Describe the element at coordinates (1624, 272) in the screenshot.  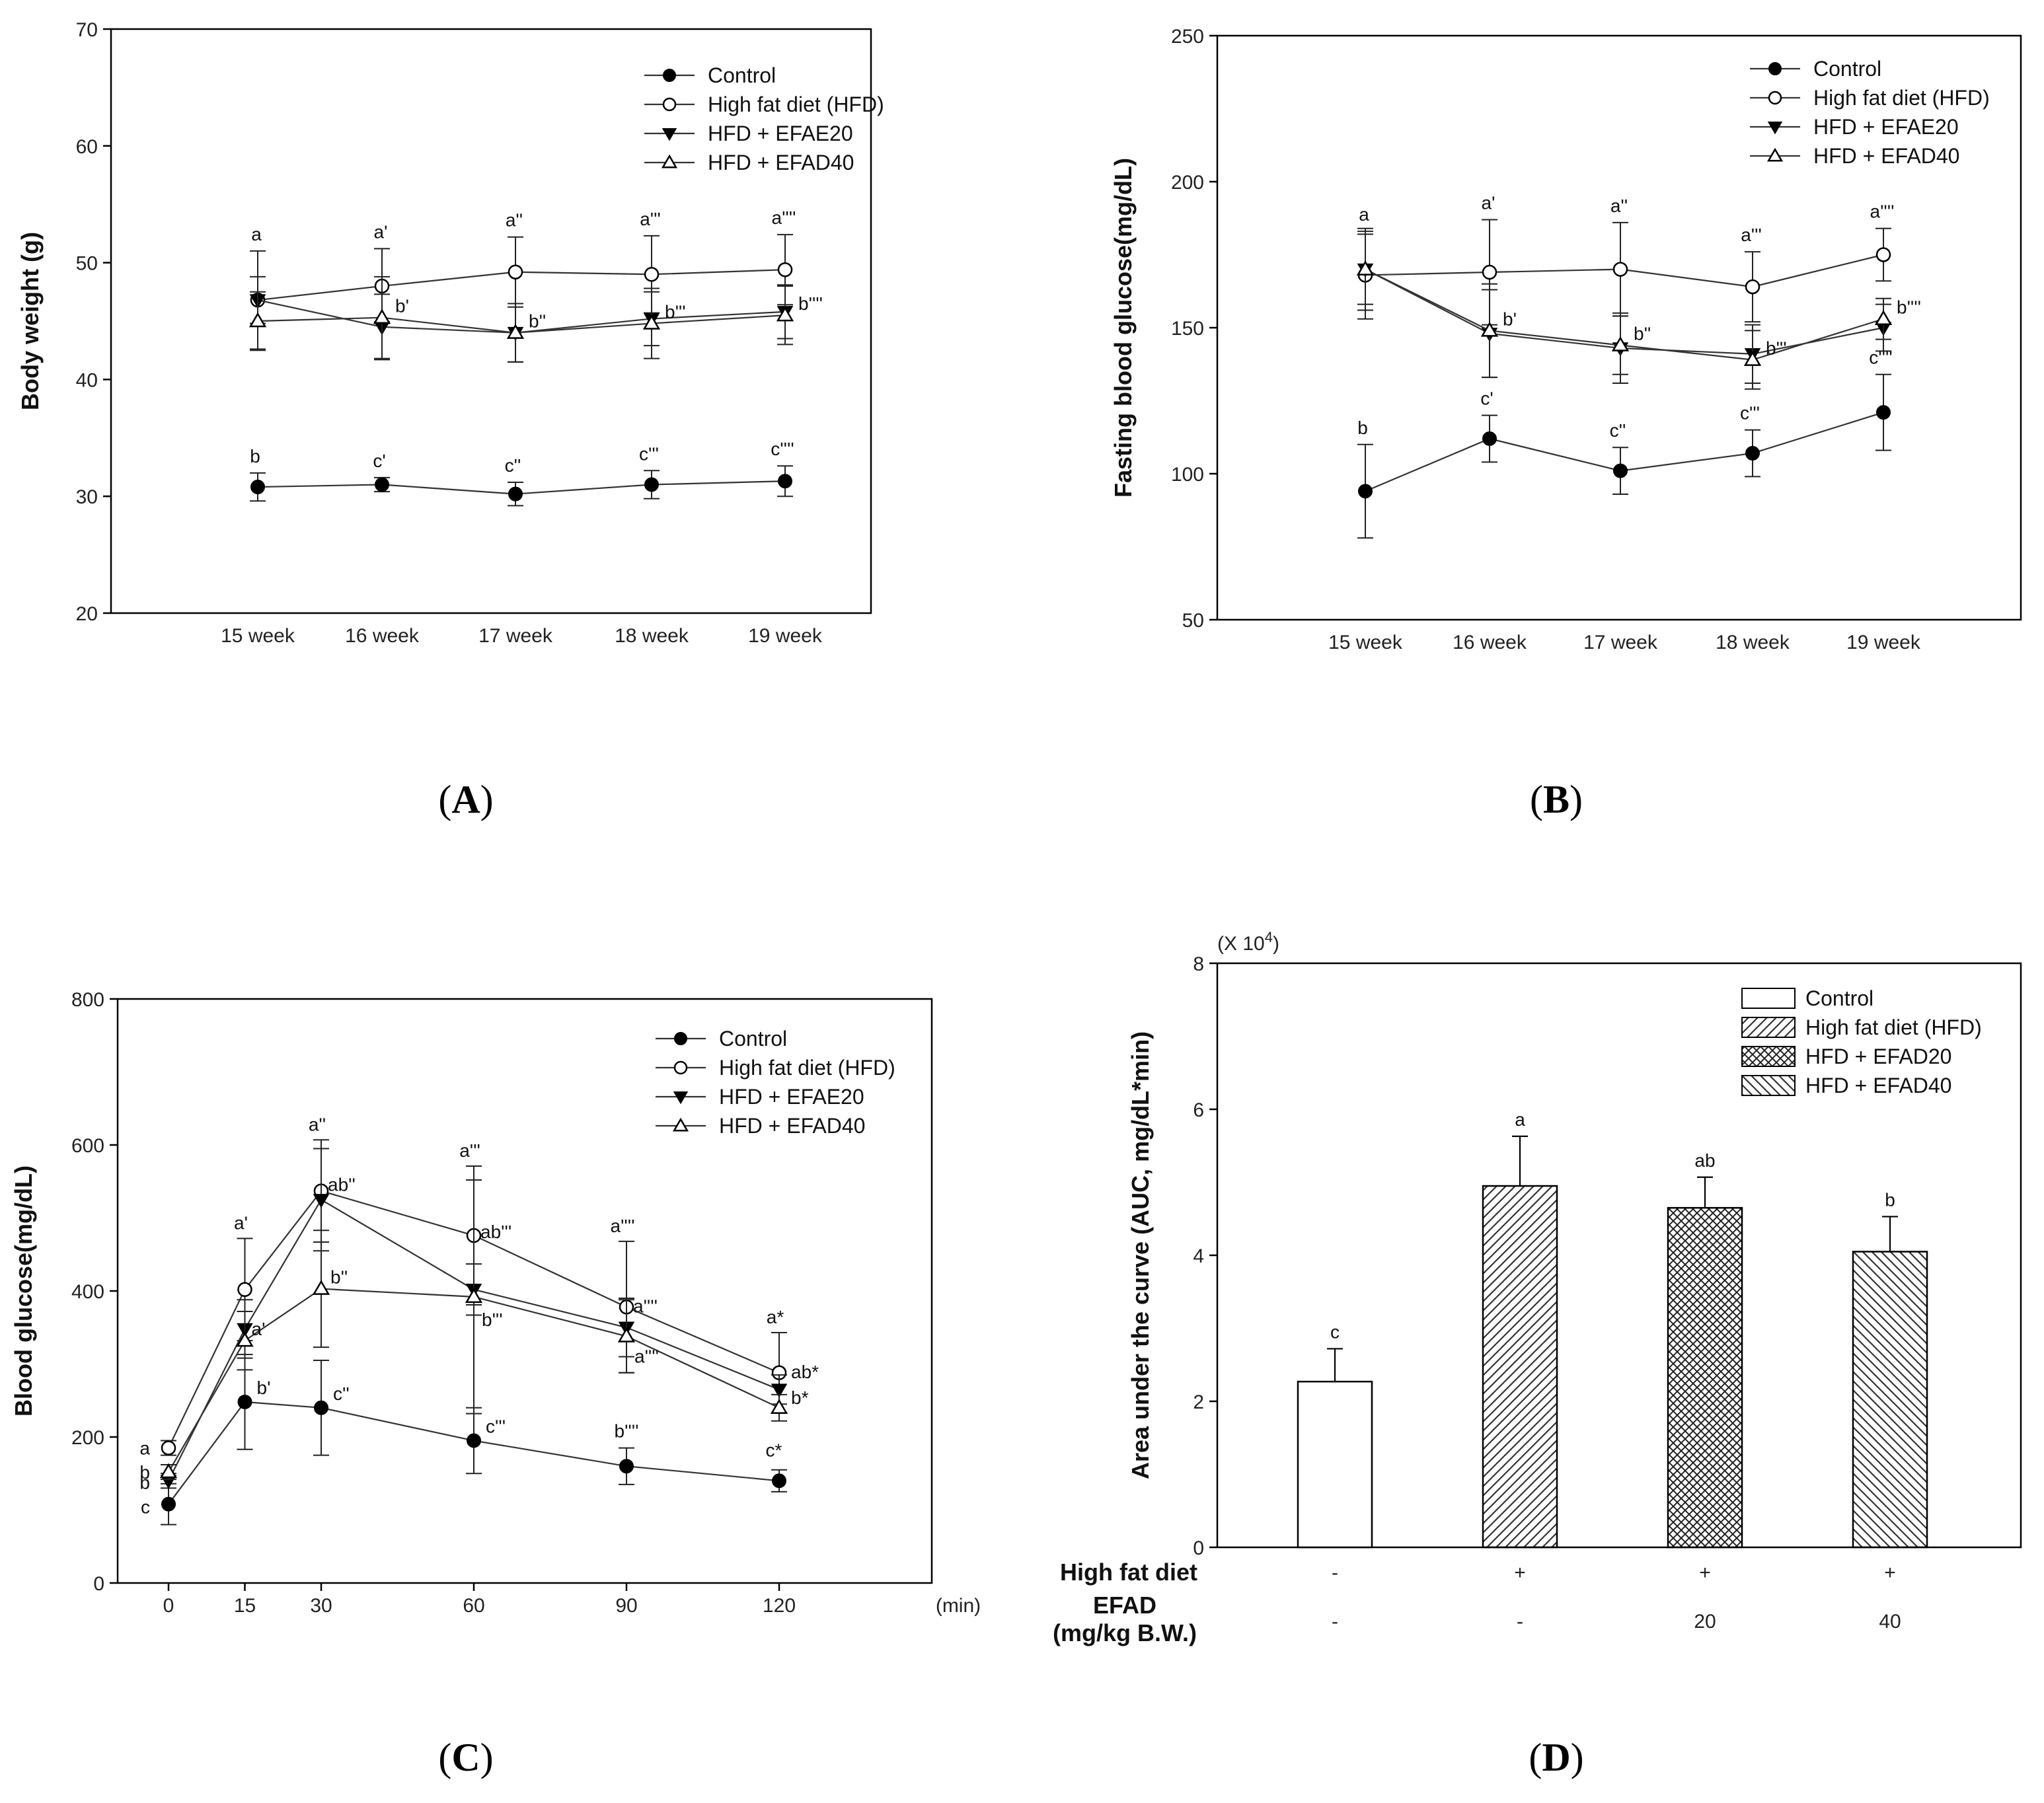
I see `series-high-fat-diet-hfd-` at that location.